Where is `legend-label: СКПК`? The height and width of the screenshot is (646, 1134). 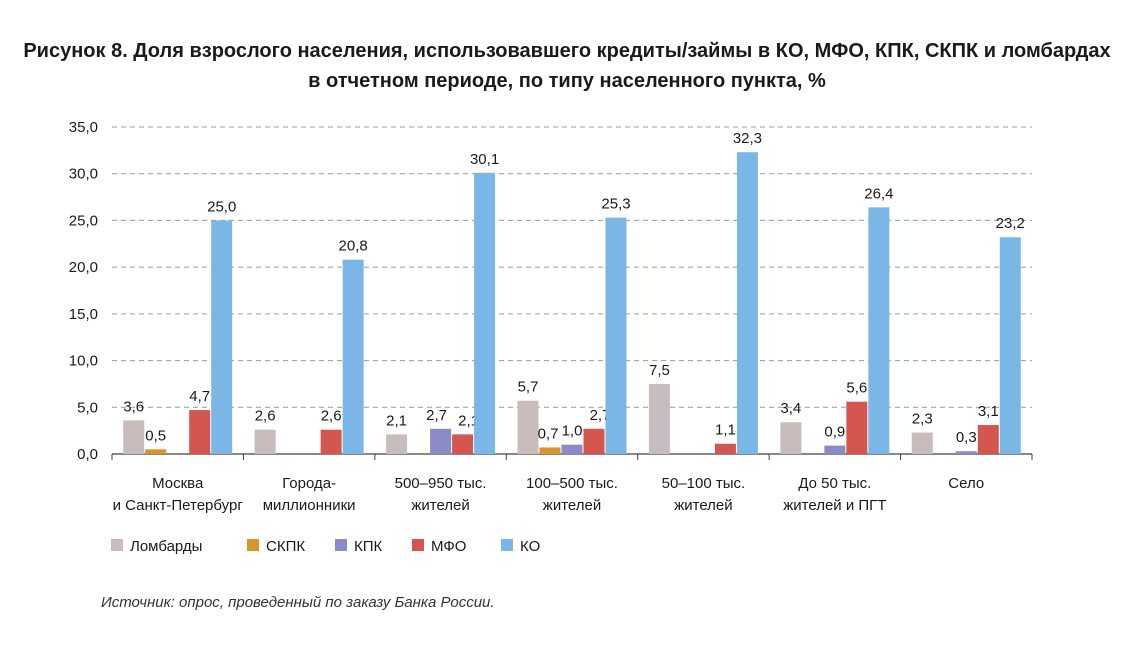 legend-label: СКПК is located at coordinates (285, 546).